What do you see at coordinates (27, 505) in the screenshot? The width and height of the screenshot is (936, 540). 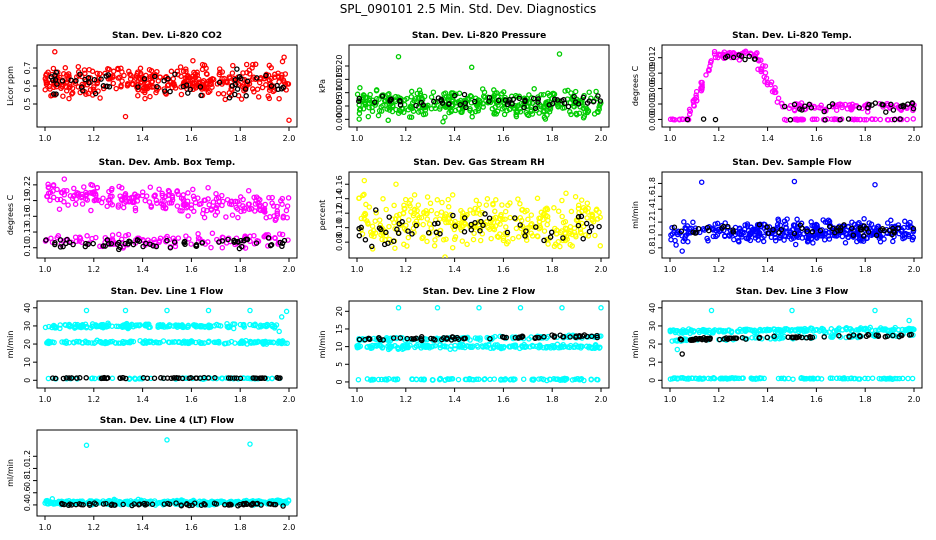 I see `y-tick-label: 0.4` at bounding box center [27, 505].